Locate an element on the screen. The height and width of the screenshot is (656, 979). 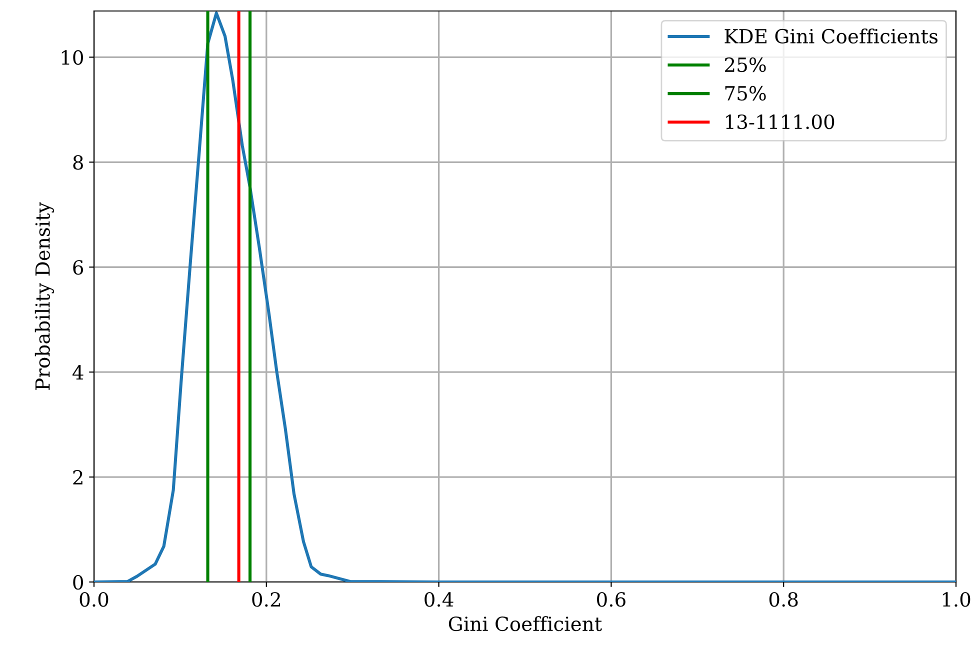
y-tick-label: 4 is located at coordinates (78, 372).